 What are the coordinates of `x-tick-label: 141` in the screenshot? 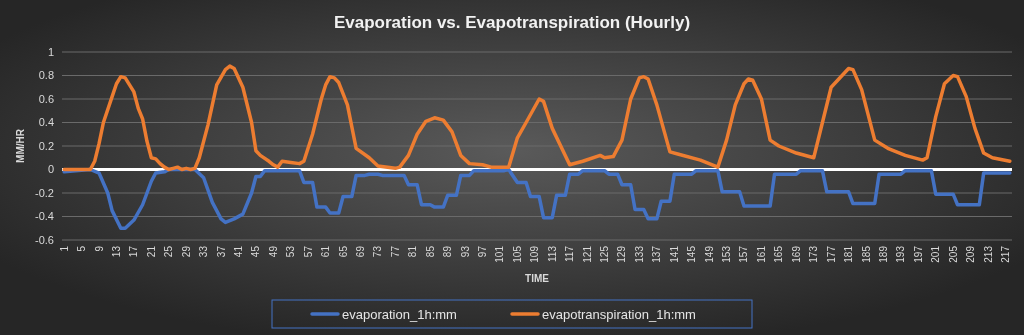 It's located at (674, 254).